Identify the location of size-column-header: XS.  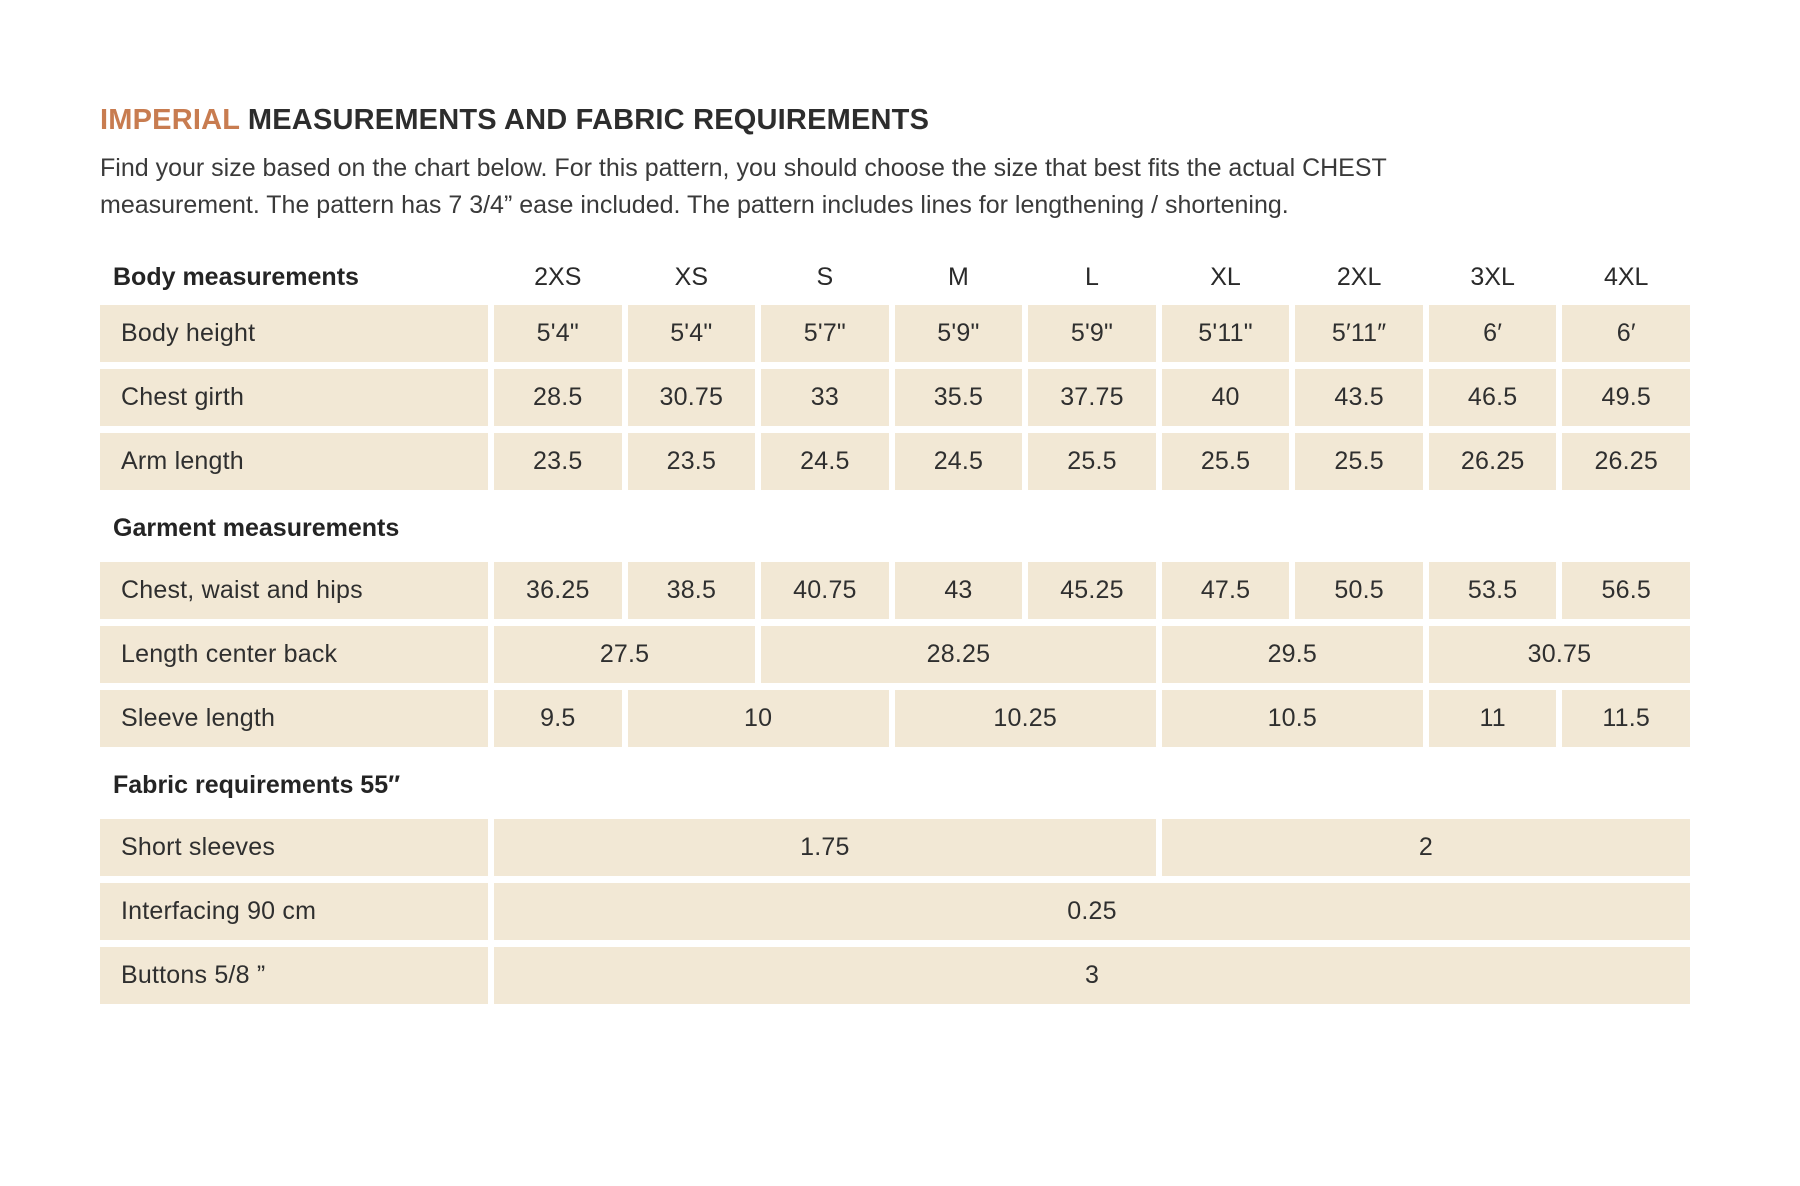
(691, 277).